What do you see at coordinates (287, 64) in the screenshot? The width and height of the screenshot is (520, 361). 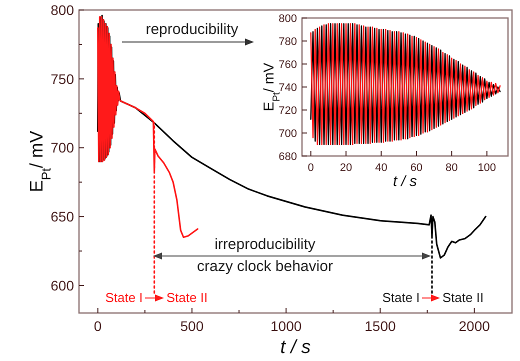 I see `y-tick-label: 760` at bounding box center [287, 64].